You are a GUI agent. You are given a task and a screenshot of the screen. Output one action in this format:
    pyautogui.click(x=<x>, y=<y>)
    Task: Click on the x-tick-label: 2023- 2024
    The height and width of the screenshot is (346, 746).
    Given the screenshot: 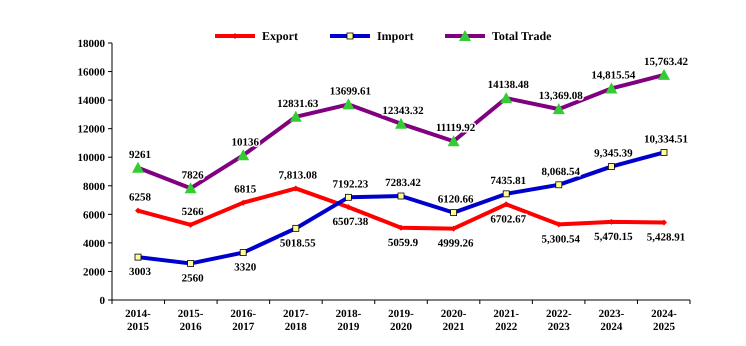 What is the action you would take?
    pyautogui.click(x=611, y=320)
    